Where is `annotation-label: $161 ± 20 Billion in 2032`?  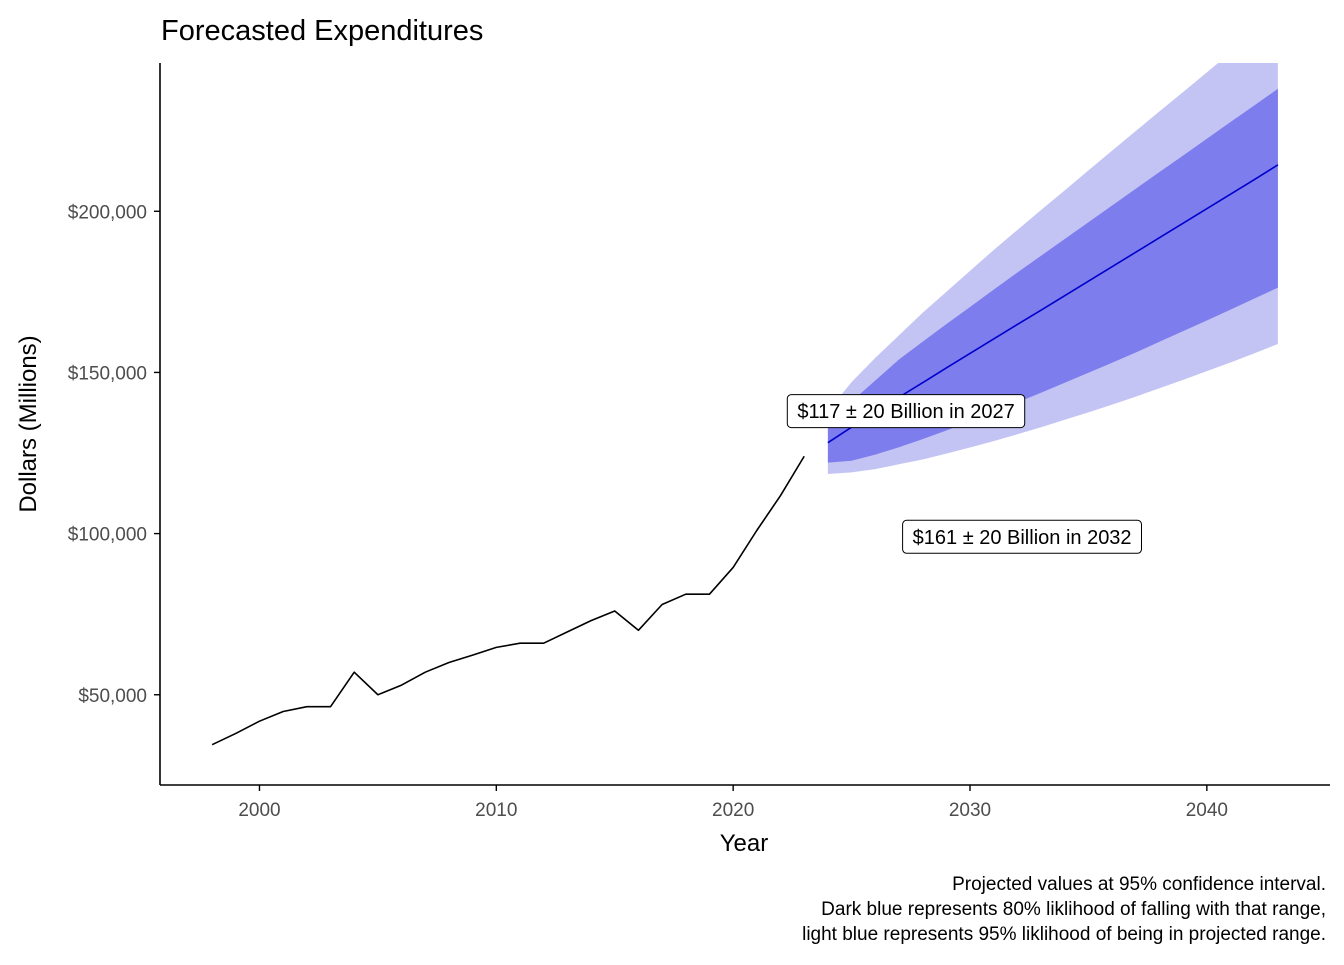 annotation-label: $161 ± 20 Billion in 2032 is located at coordinates (1022, 536).